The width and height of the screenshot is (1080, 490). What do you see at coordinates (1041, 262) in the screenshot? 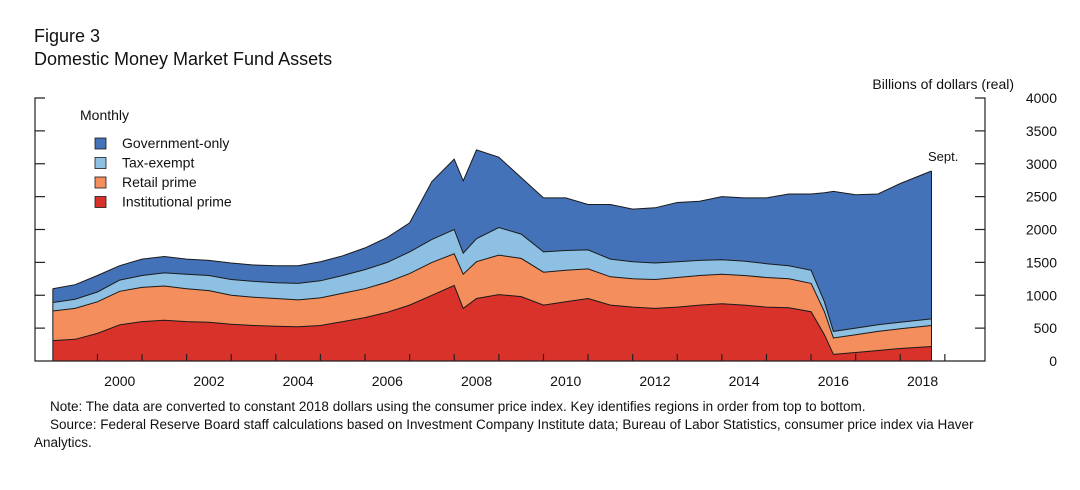
I see `y-tick-label: 1500` at bounding box center [1041, 262].